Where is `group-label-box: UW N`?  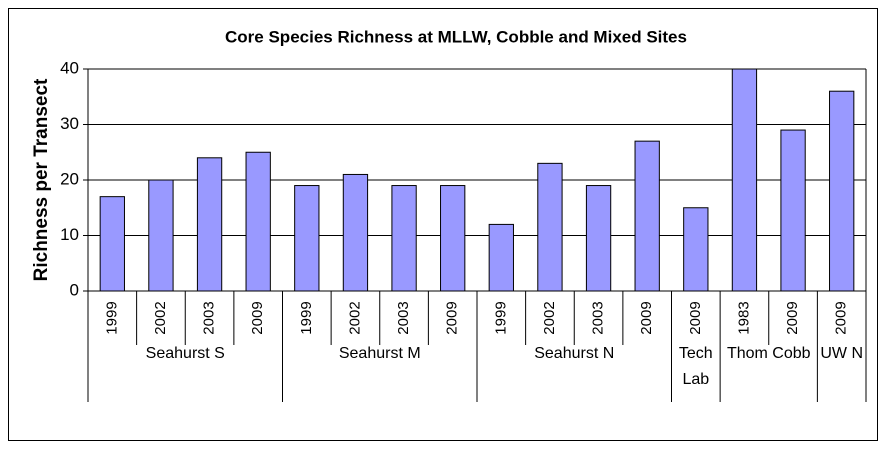
group-label-box: UW N is located at coordinates (842, 353).